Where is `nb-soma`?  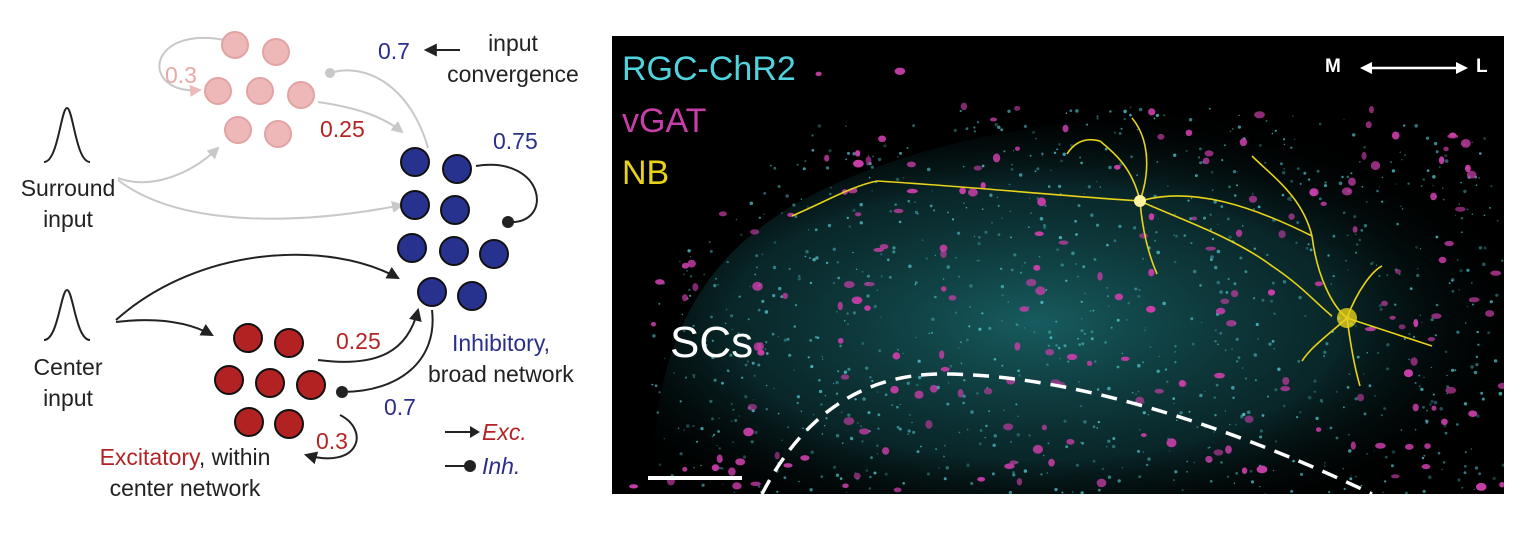
nb-soma is located at coordinates (1140, 201).